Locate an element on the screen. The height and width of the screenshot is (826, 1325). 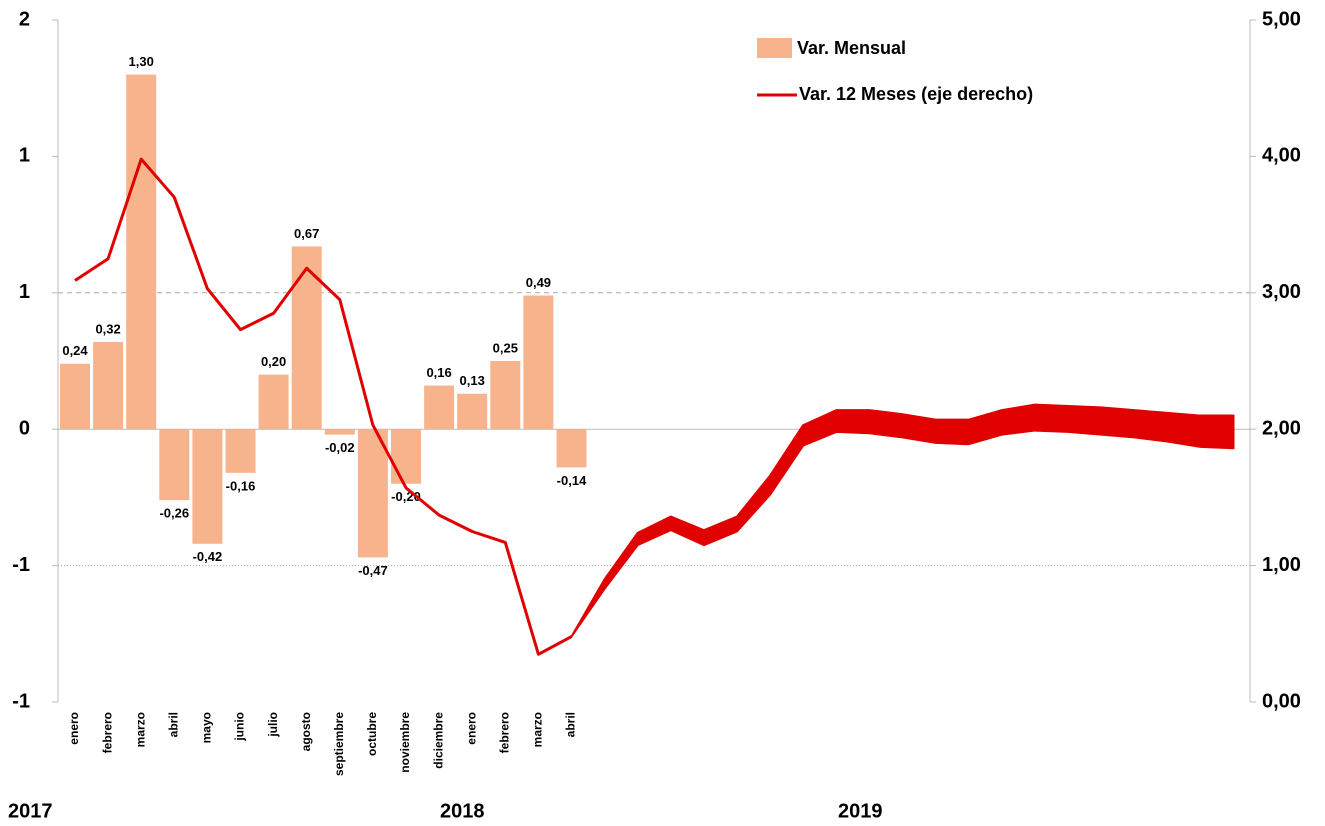
data-label: 0,49 is located at coordinates (538, 282).